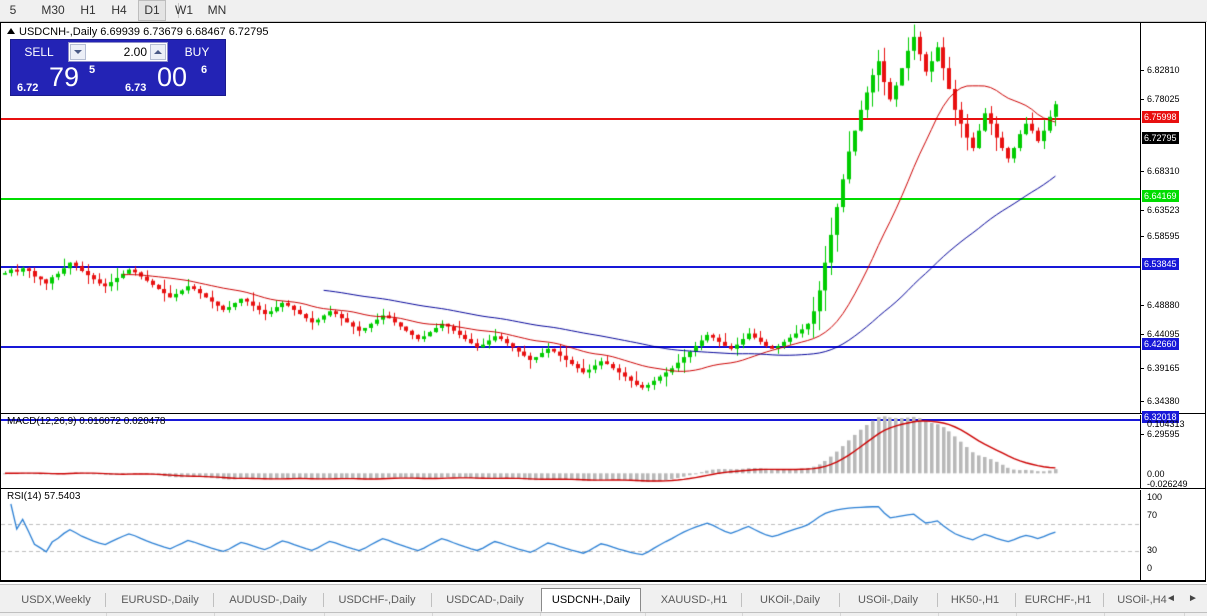 This screenshot has width=1207, height=616. I want to click on buy-price-button: 6.73 00 6, so click(173, 78).